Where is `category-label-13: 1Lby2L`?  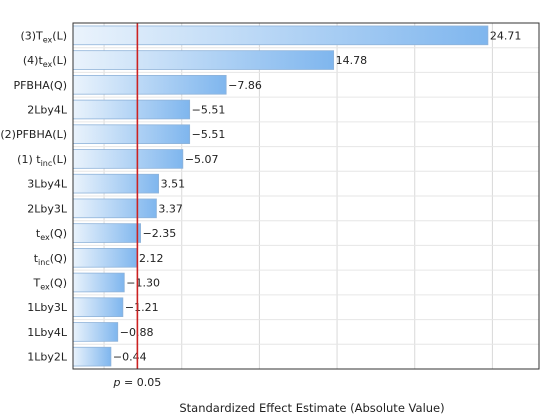
category-label-13: 1Lby2L is located at coordinates (47, 357).